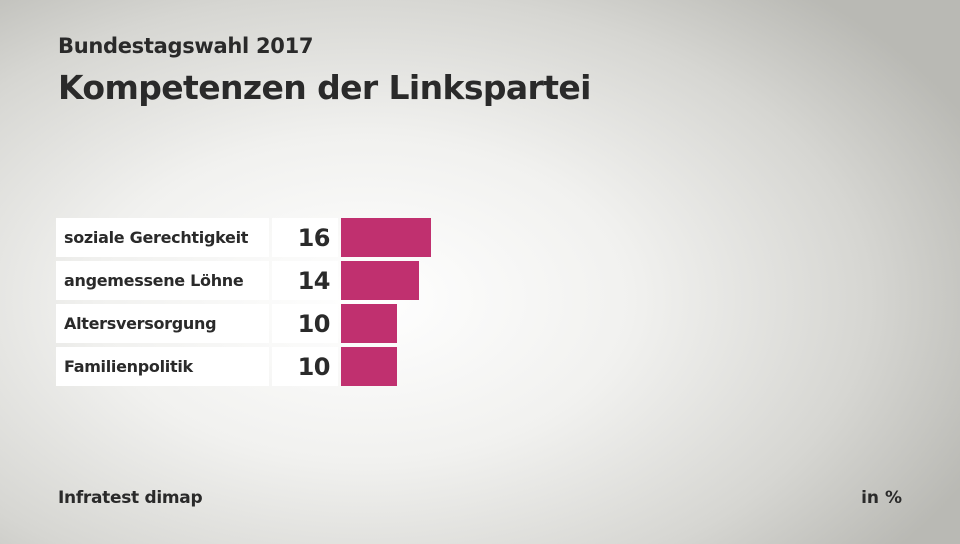 This screenshot has width=960, height=544. I want to click on chart-title: Kompetenzen der Linkspartei, so click(325, 87).